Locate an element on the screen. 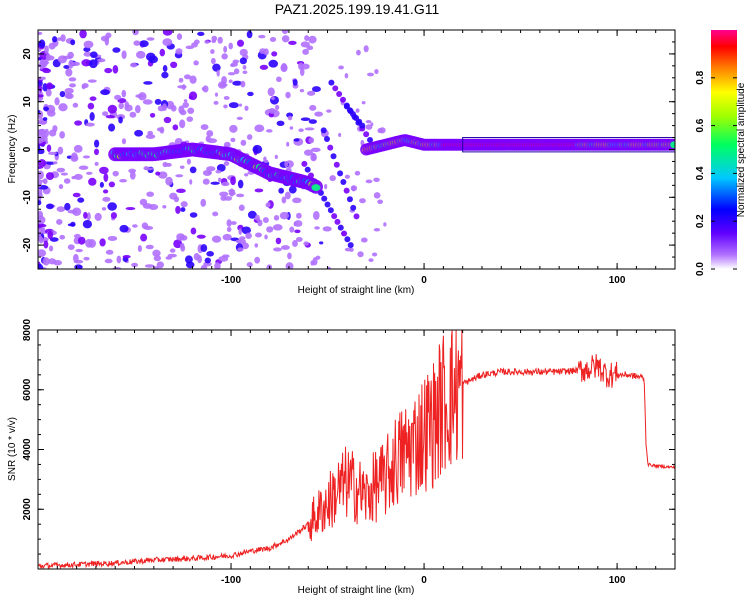 This screenshot has width=750, height=605. snr-ylabel: SNR (10 * v/v) is located at coordinates (12, 449).